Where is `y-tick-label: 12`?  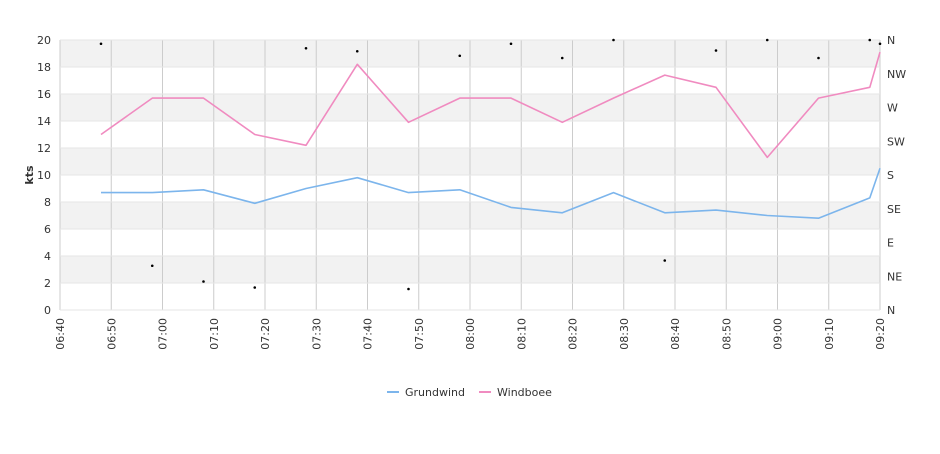 y-tick-label: 12 is located at coordinates (44, 148).